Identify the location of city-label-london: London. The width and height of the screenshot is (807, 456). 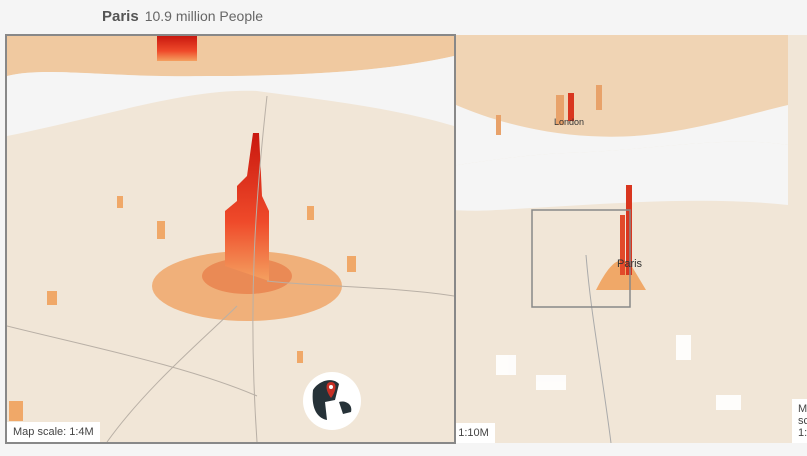
(569, 122).